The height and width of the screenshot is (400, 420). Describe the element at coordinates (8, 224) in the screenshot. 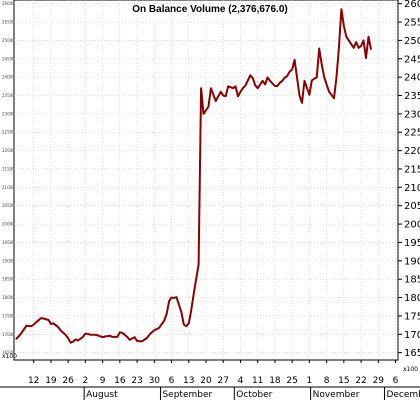

I see `left-tick-label: 20000` at that location.